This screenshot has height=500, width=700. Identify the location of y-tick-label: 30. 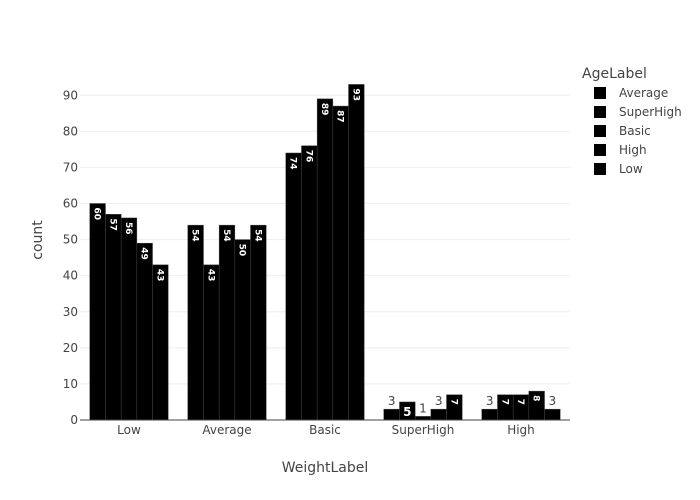
(70, 312).